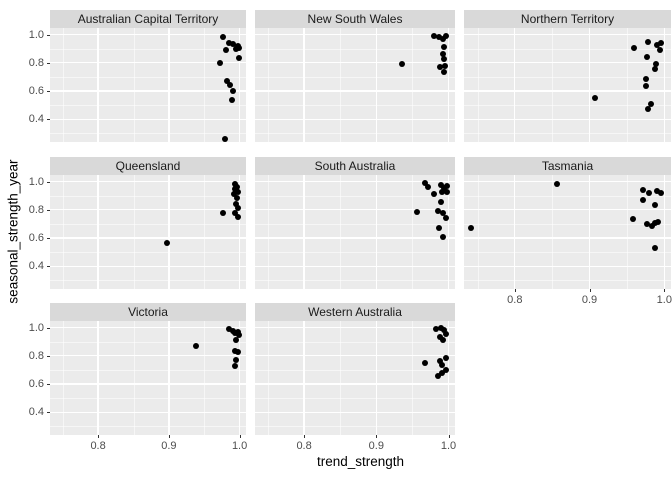 This screenshot has width=672, height=480. What do you see at coordinates (567, 19) in the screenshot?
I see `facet-strip-label: Northern Territory` at bounding box center [567, 19].